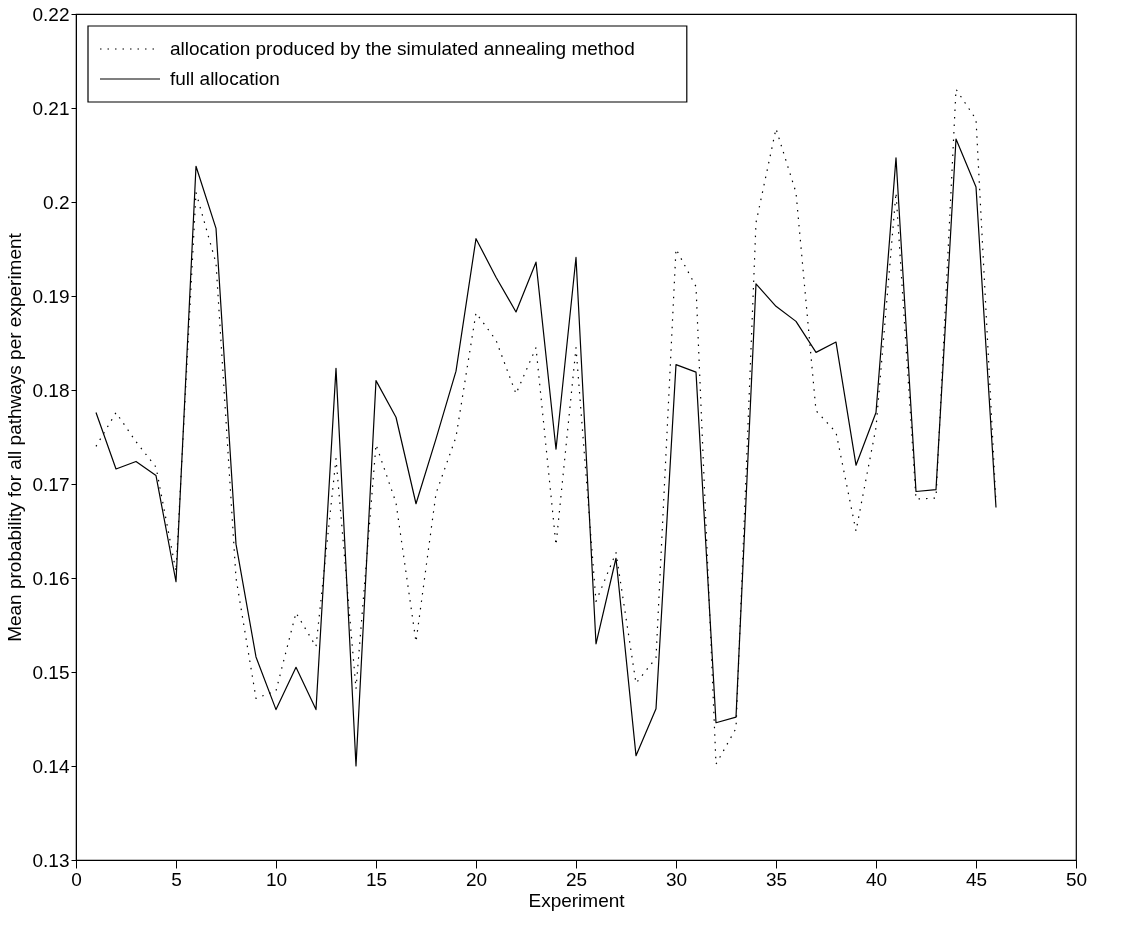 Image resolution: width=1148 pixels, height=936 pixels. What do you see at coordinates (51, 108) in the screenshot?
I see `y-tick-label: 0.21` at bounding box center [51, 108].